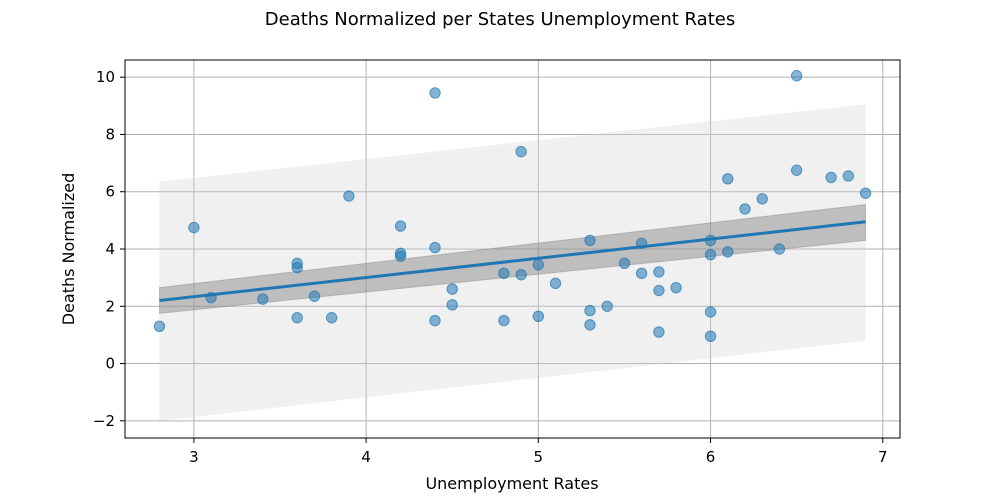  What do you see at coordinates (110, 134) in the screenshot?
I see `y-tick-label: 8` at bounding box center [110, 134].